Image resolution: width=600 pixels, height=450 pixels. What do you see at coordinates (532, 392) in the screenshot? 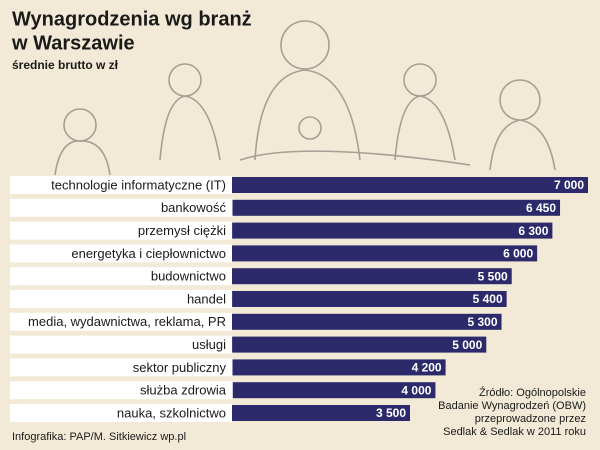
I see `source: Źródło: Ogólnopolskie` at bounding box center [532, 392].